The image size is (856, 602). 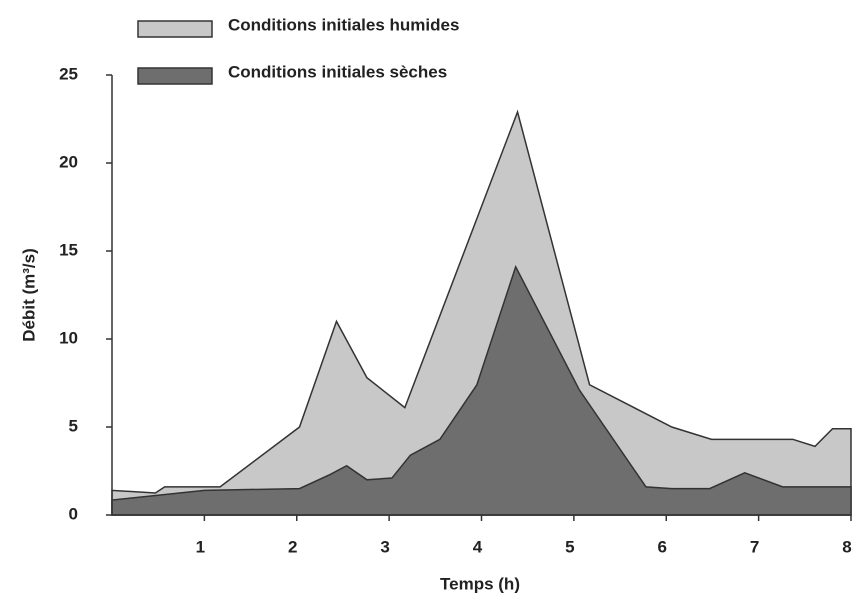 I want to click on x-tick-label: 2, so click(x=292, y=546).